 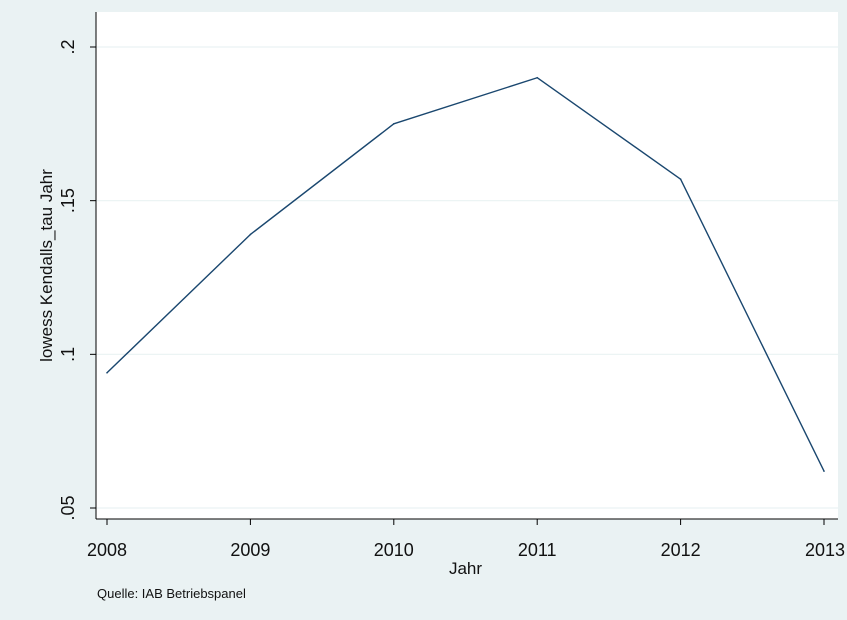 I want to click on y-tick-label: .05, so click(x=68, y=507).